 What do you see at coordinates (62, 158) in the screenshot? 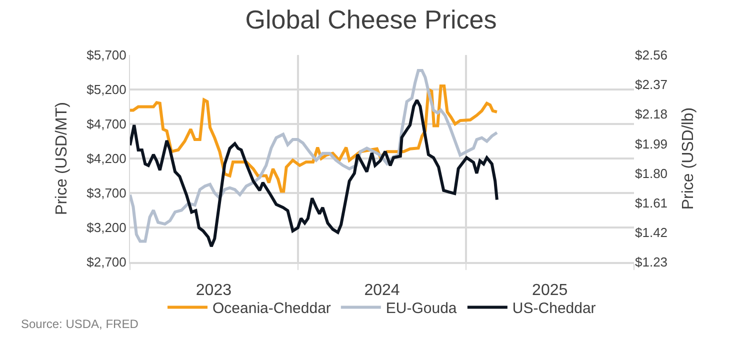
I see `y-axis-title: Price (USD/MT)` at bounding box center [62, 158].